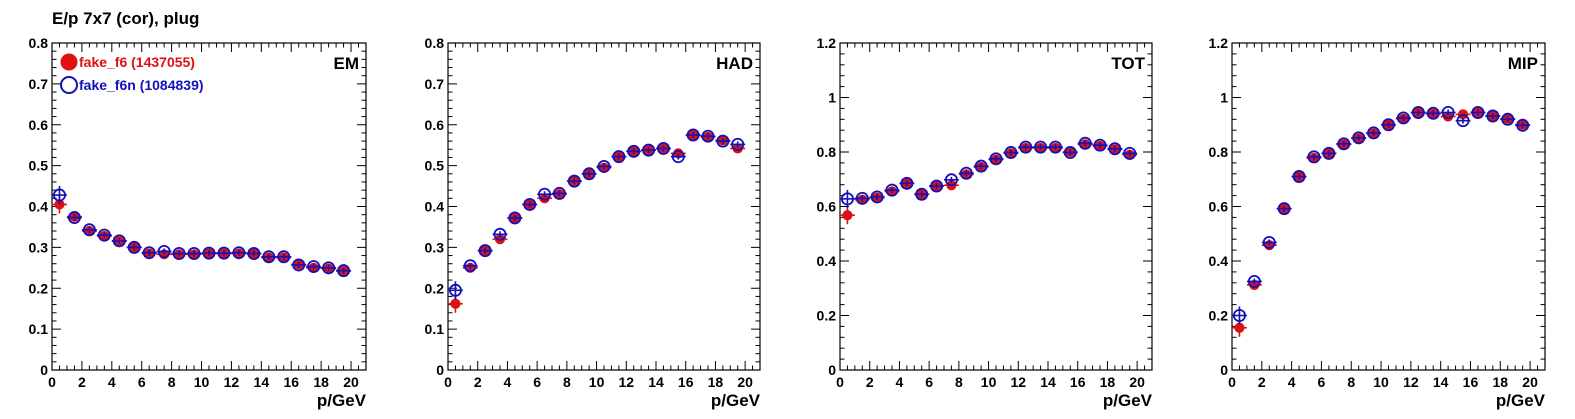 This screenshot has height=419, width=1575. Describe the element at coordinates (435, 207) in the screenshot. I see `y-tick-label: 0.4` at that location.